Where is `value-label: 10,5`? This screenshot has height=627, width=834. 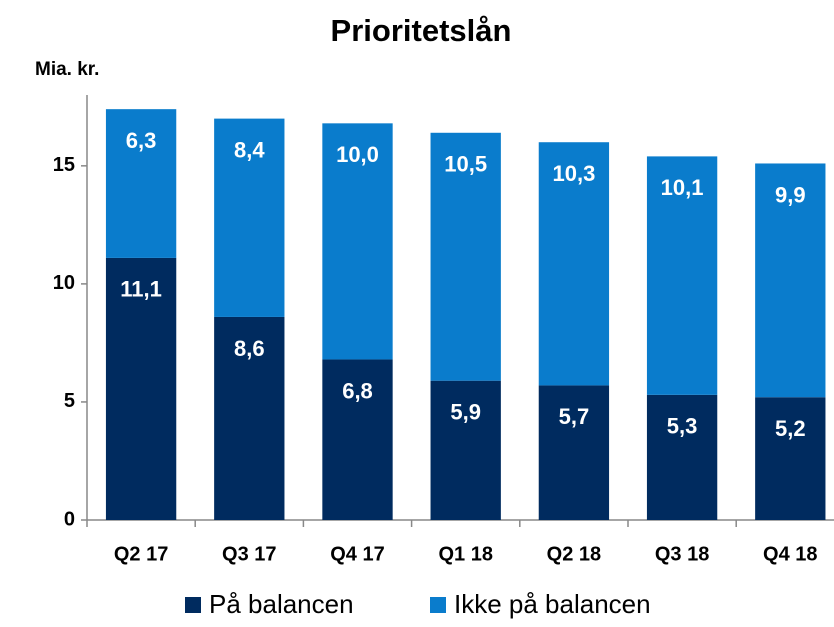 value-label: 10,5 is located at coordinates (465, 164).